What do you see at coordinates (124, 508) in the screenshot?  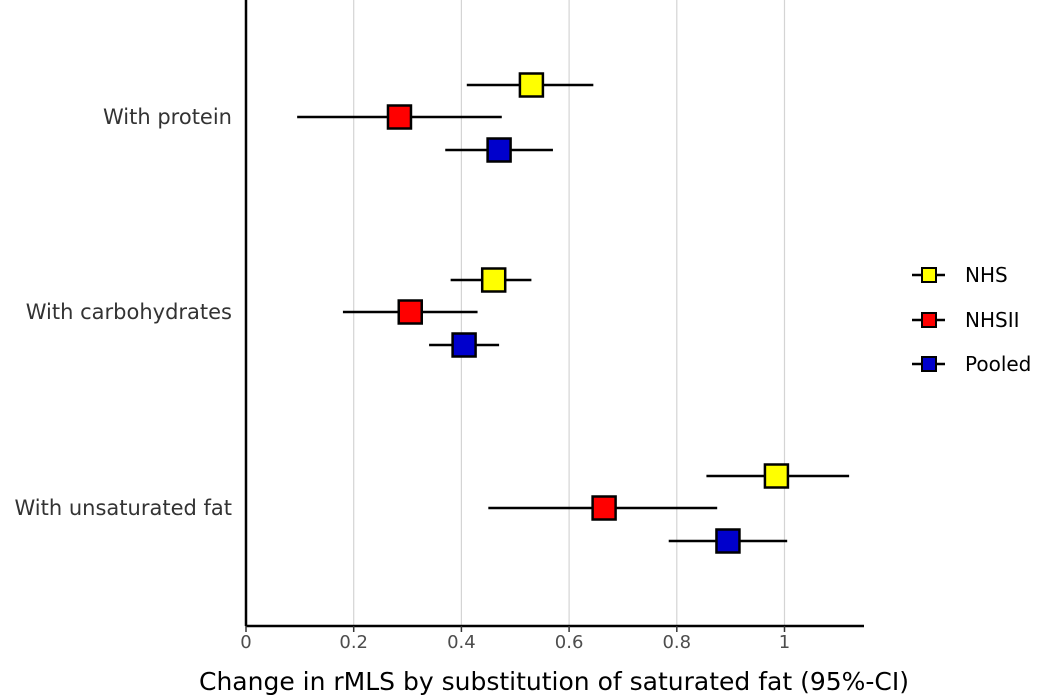 I see `category-label-2: With unsaturated fat` at bounding box center [124, 508].